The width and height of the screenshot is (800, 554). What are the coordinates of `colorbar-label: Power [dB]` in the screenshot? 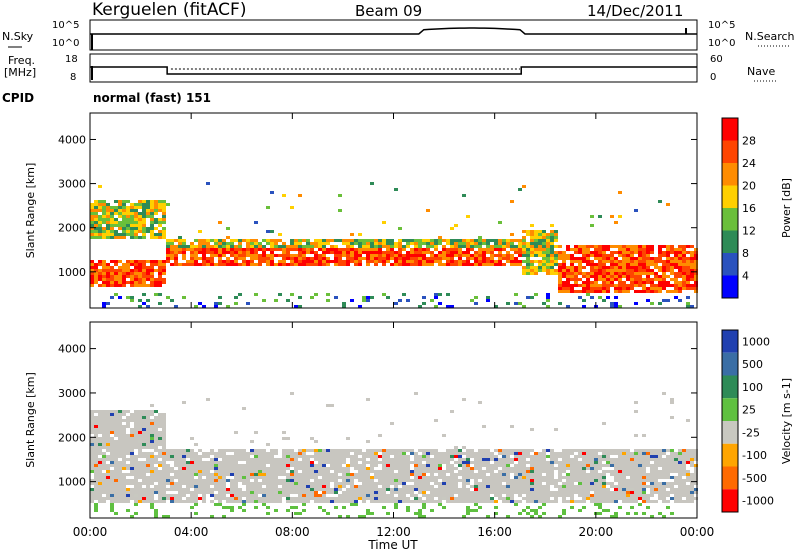 It's located at (786, 208).